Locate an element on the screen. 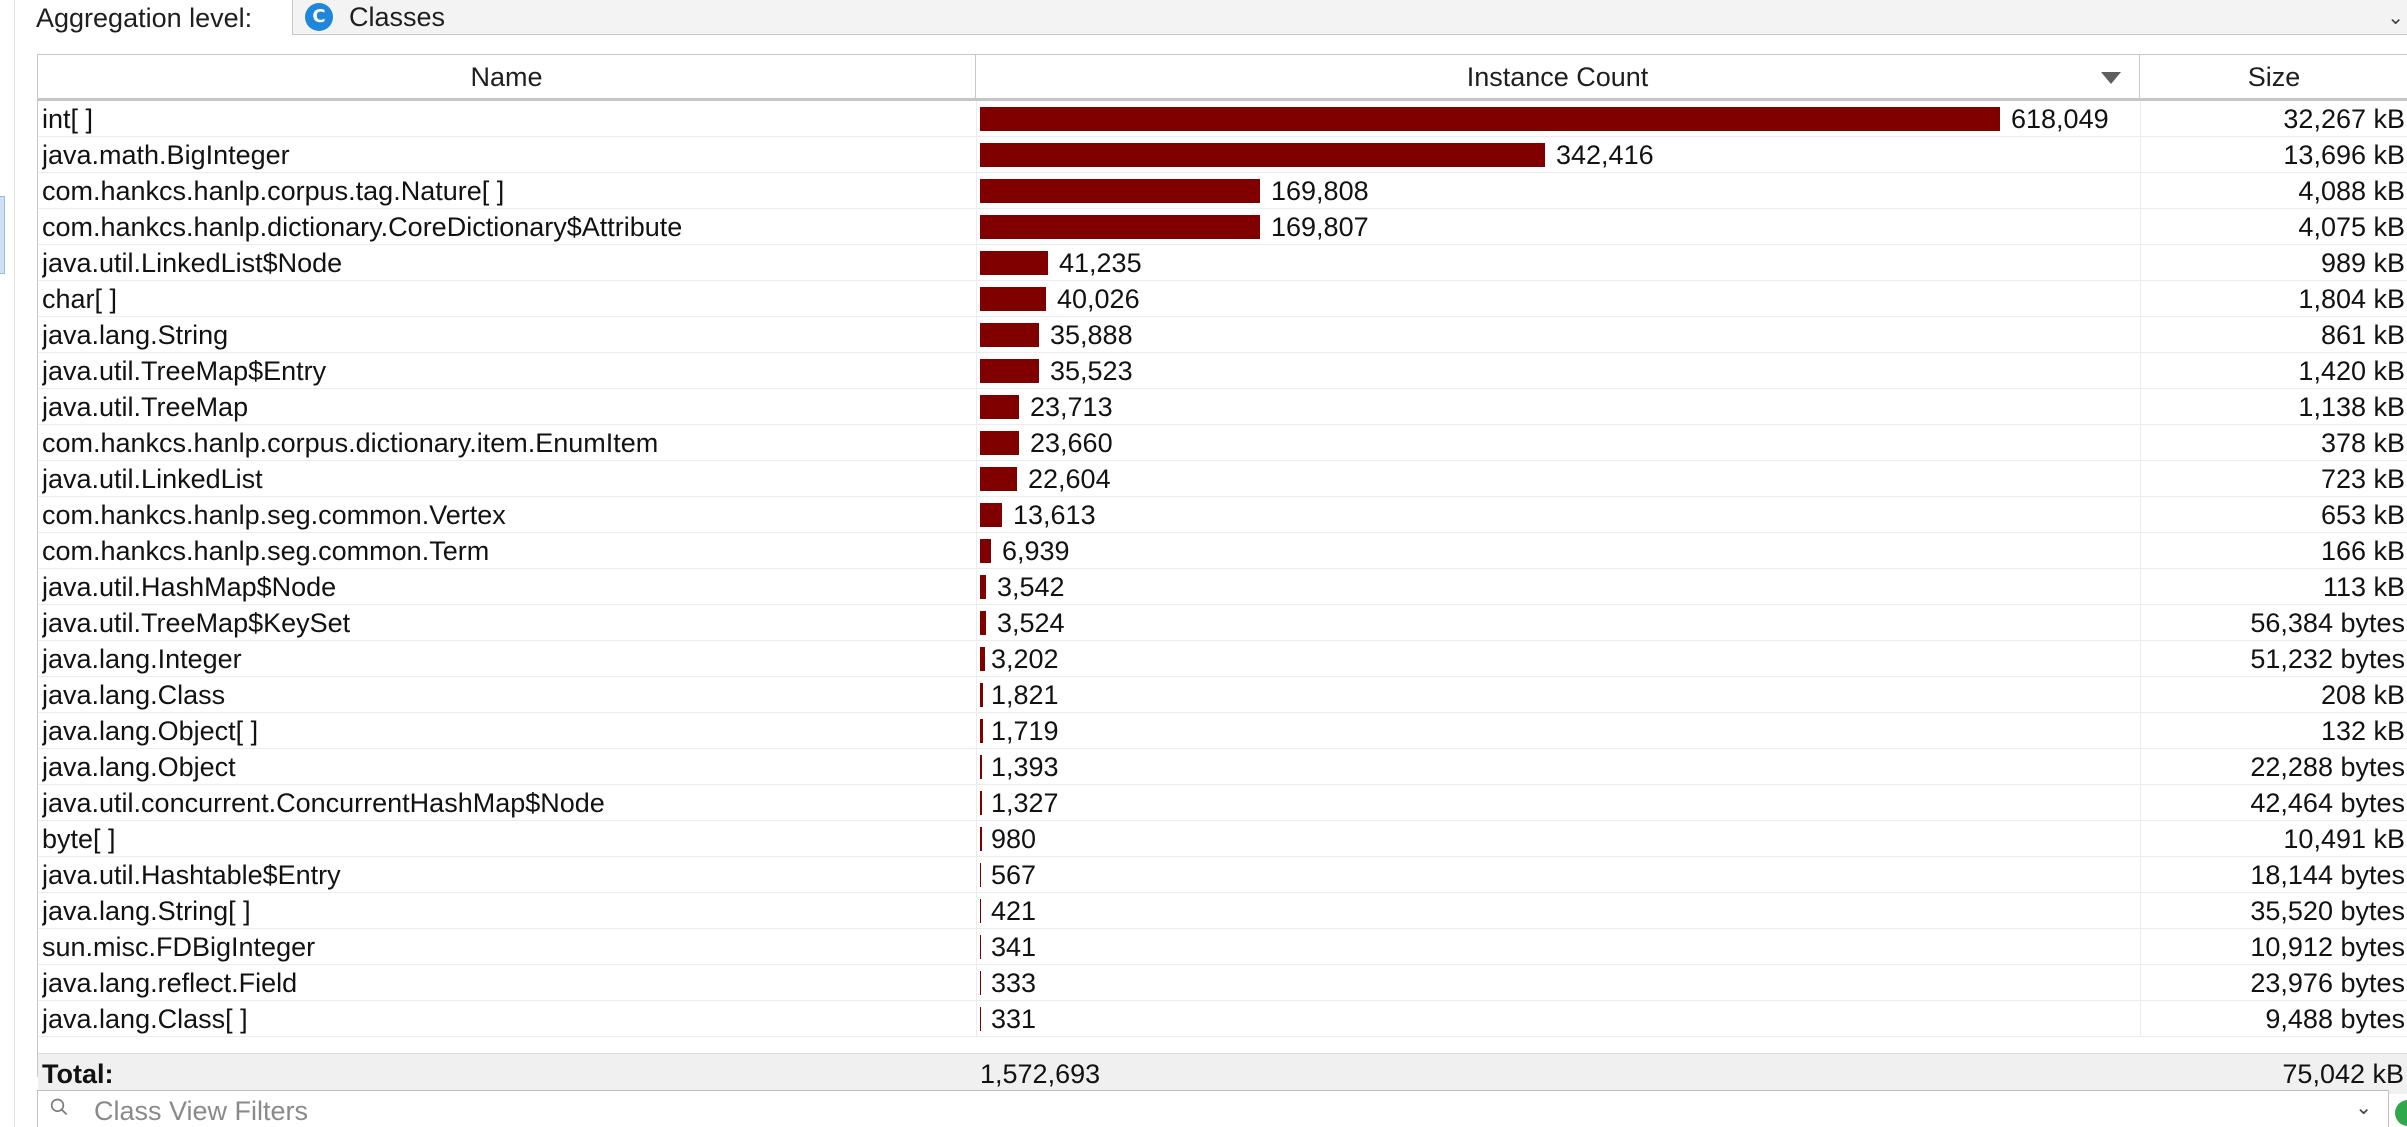 This screenshot has width=2407, height=1127. size-cell: 208 kB is located at coordinates (2272, 694).